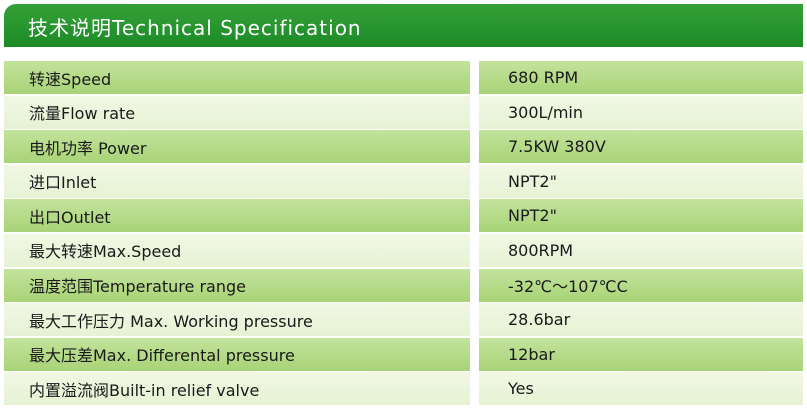  Describe the element at coordinates (641, 112) in the screenshot. I see `spec-value: 300L/min` at that location.